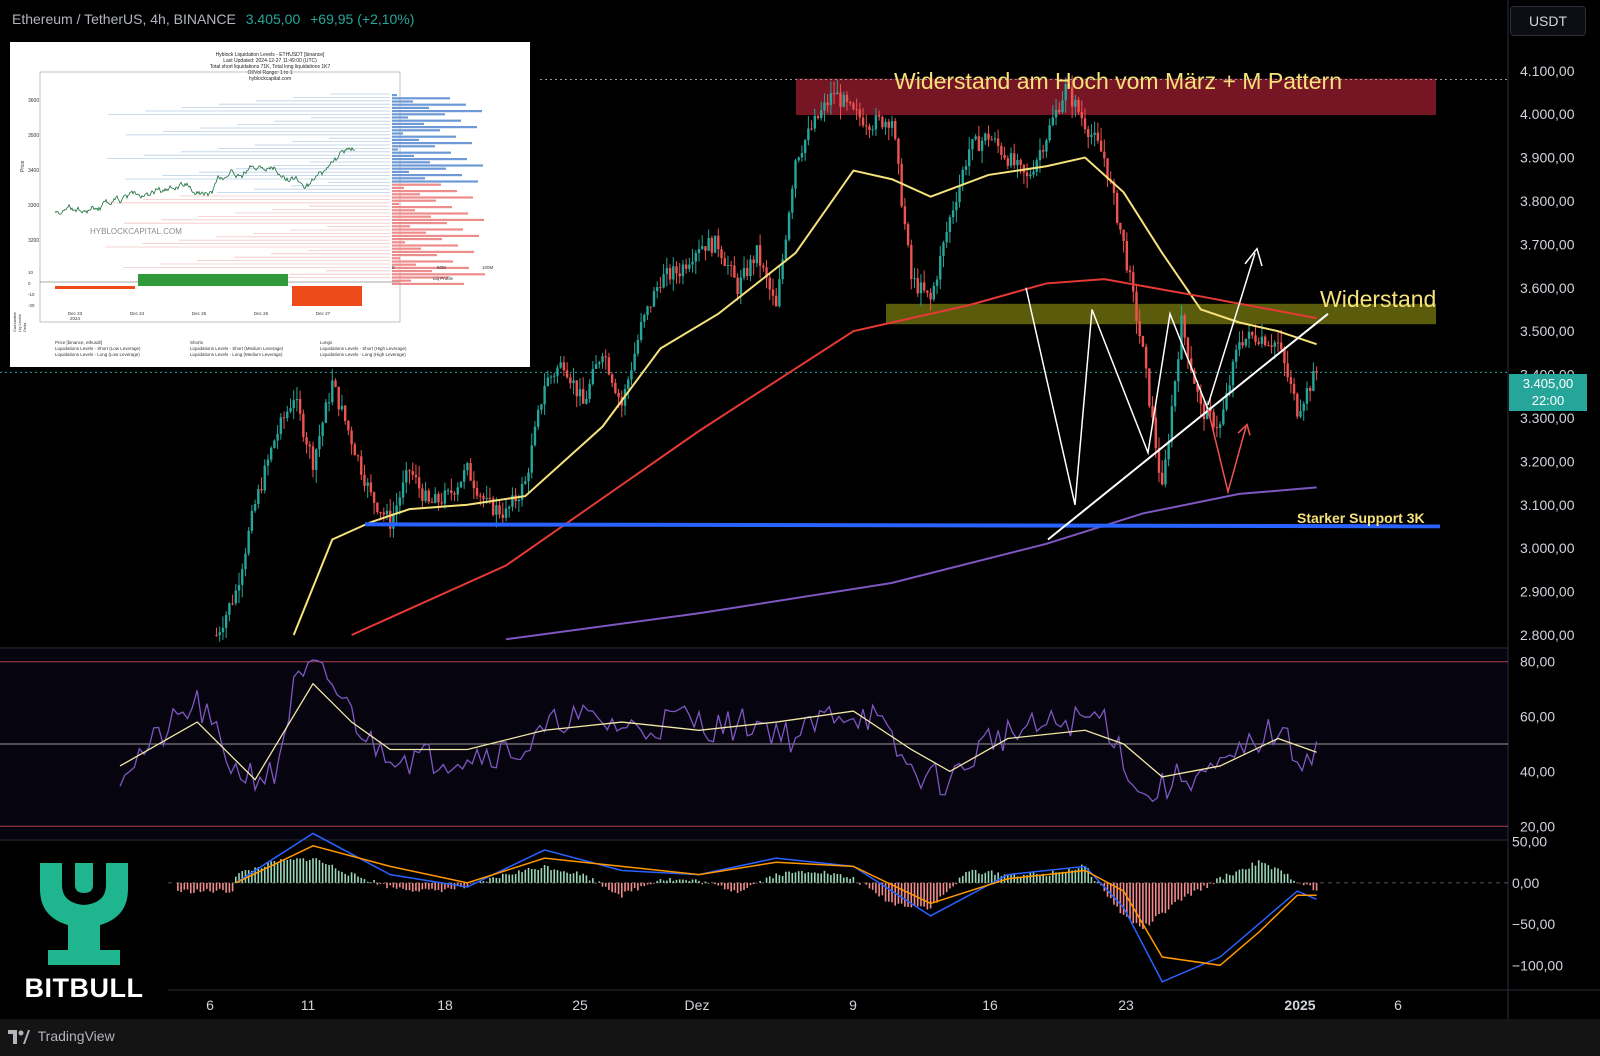  I want to click on last-price: 3.405,00, so click(1548, 383).